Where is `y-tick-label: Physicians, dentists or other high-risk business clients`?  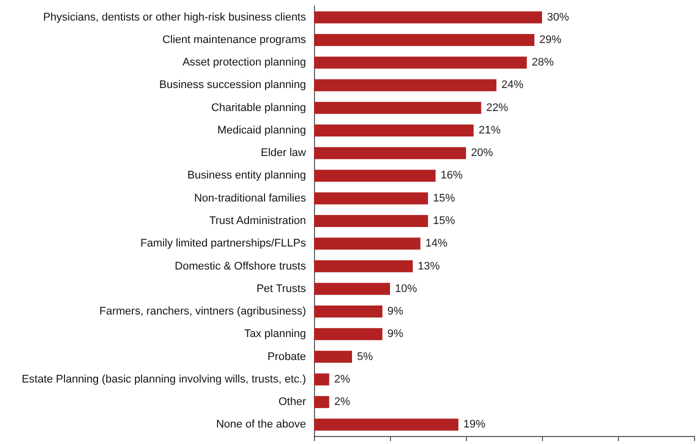 y-tick-label: Physicians, dentists or other high-risk business clients is located at coordinates (174, 17).